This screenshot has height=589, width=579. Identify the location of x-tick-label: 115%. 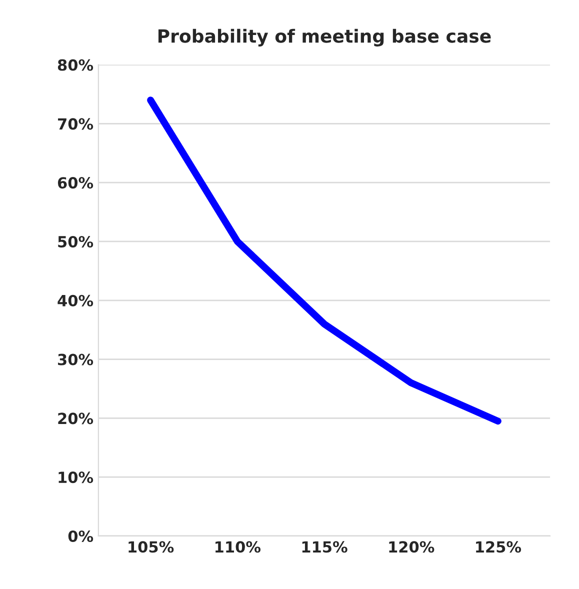
(325, 547).